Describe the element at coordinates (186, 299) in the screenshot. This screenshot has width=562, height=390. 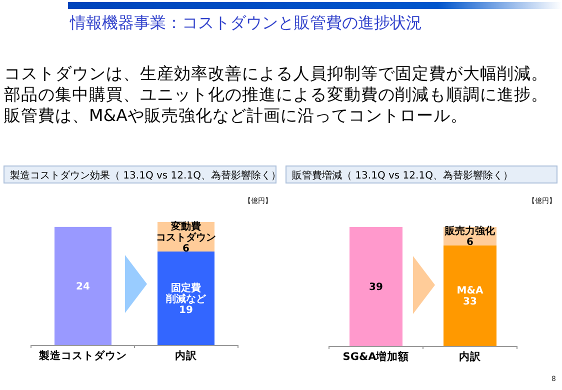
I see `data-label: 固定費削減など 19` at that location.